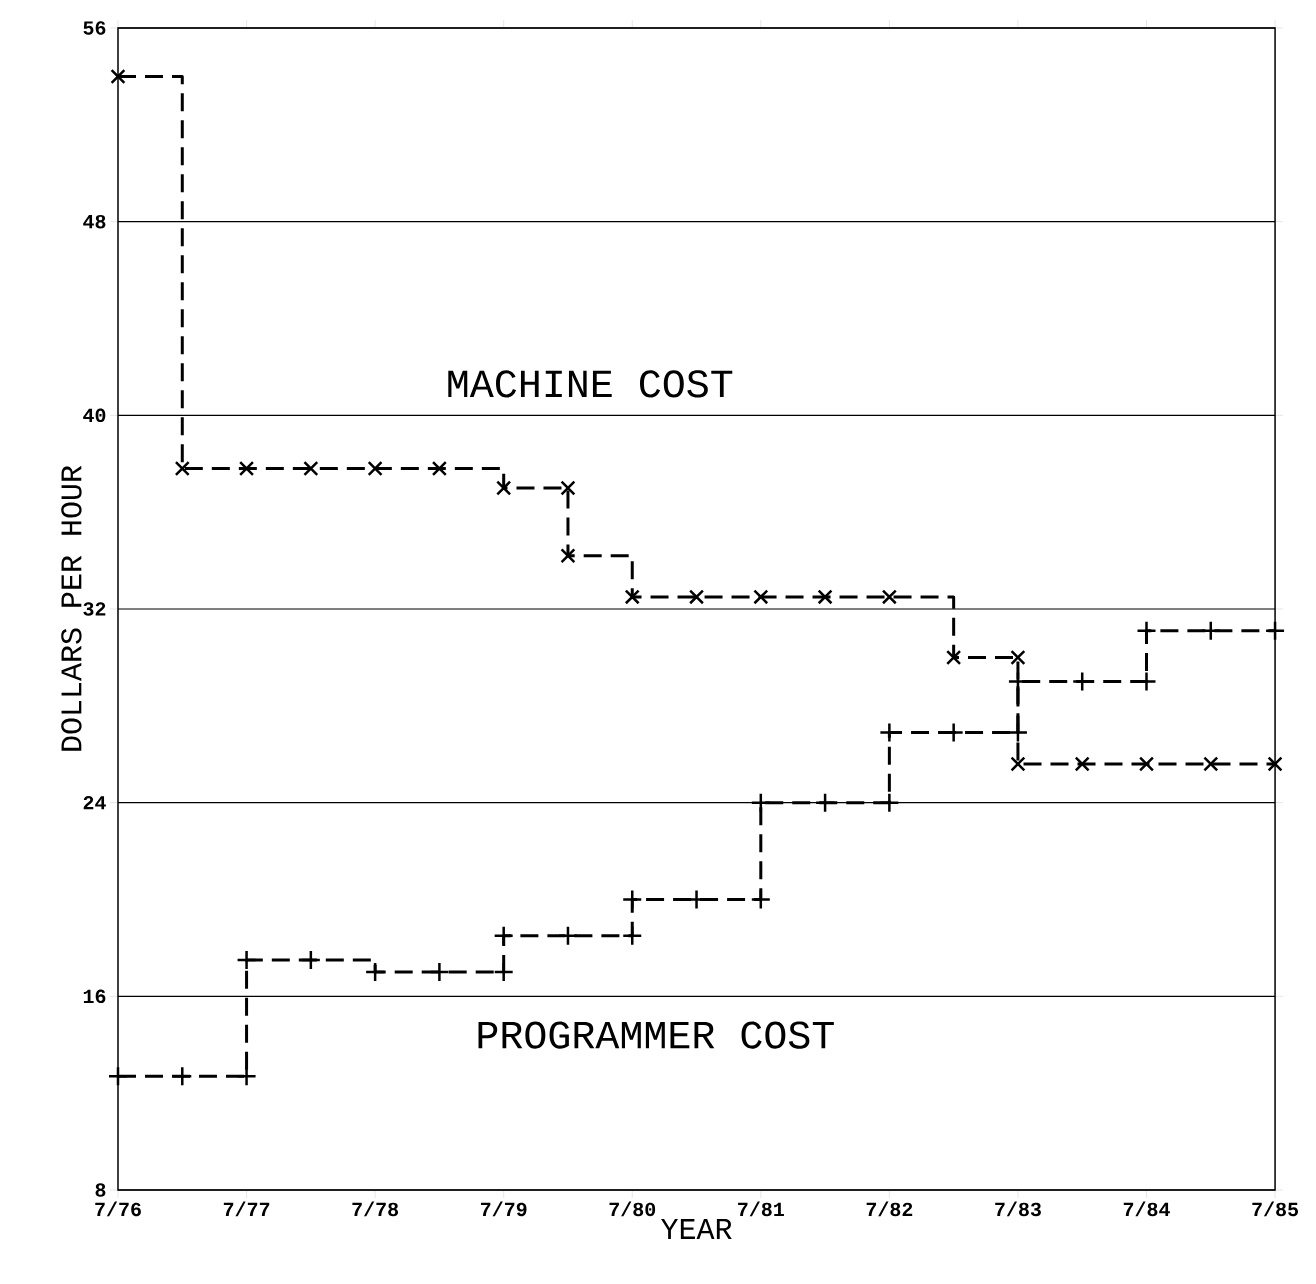  What do you see at coordinates (590, 384) in the screenshot?
I see `series-label: MACHINE COST` at bounding box center [590, 384].